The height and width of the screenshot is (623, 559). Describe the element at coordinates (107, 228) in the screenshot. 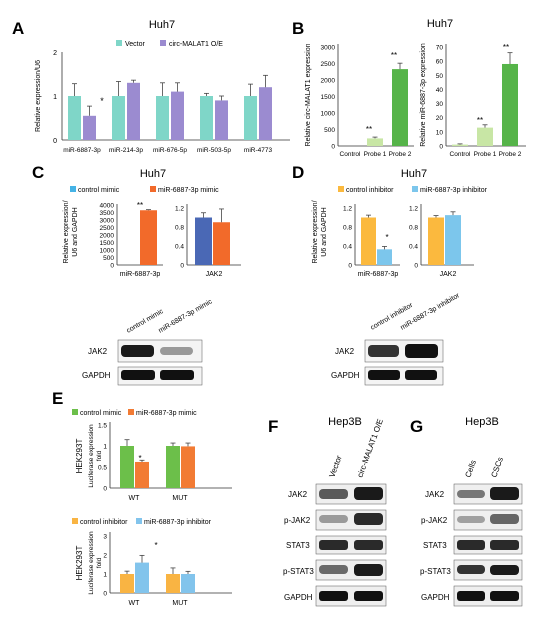

I see `ytick-c-left-5: 2500` at that location.